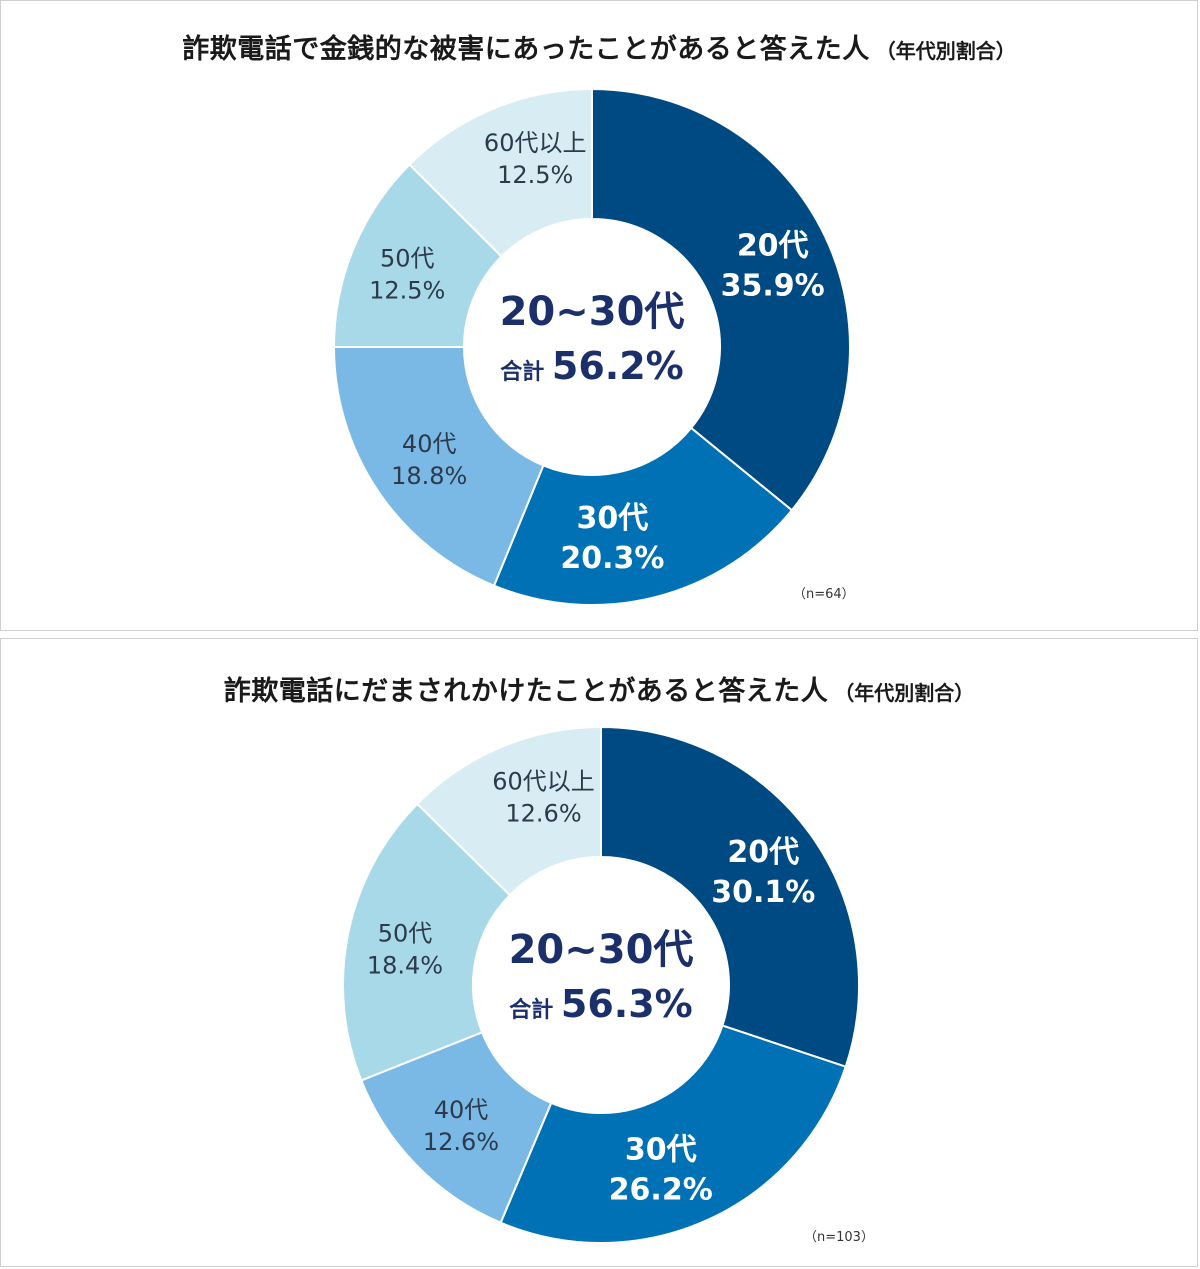 This screenshot has width=1200, height=1269. Describe the element at coordinates (824, 594) in the screenshot. I see `sample-size-note: （n=64）` at that location.